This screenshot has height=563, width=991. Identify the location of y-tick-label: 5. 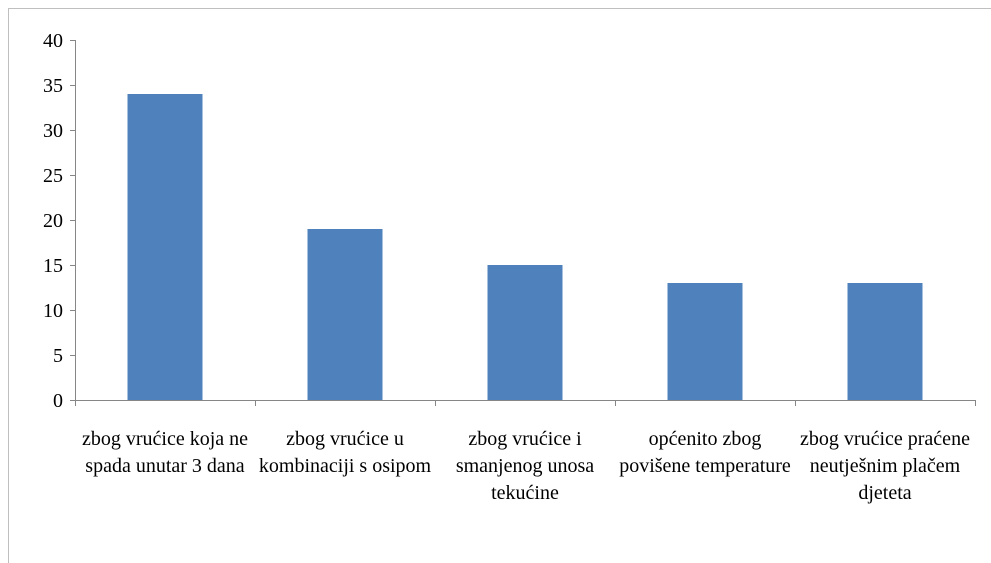
(58, 356).